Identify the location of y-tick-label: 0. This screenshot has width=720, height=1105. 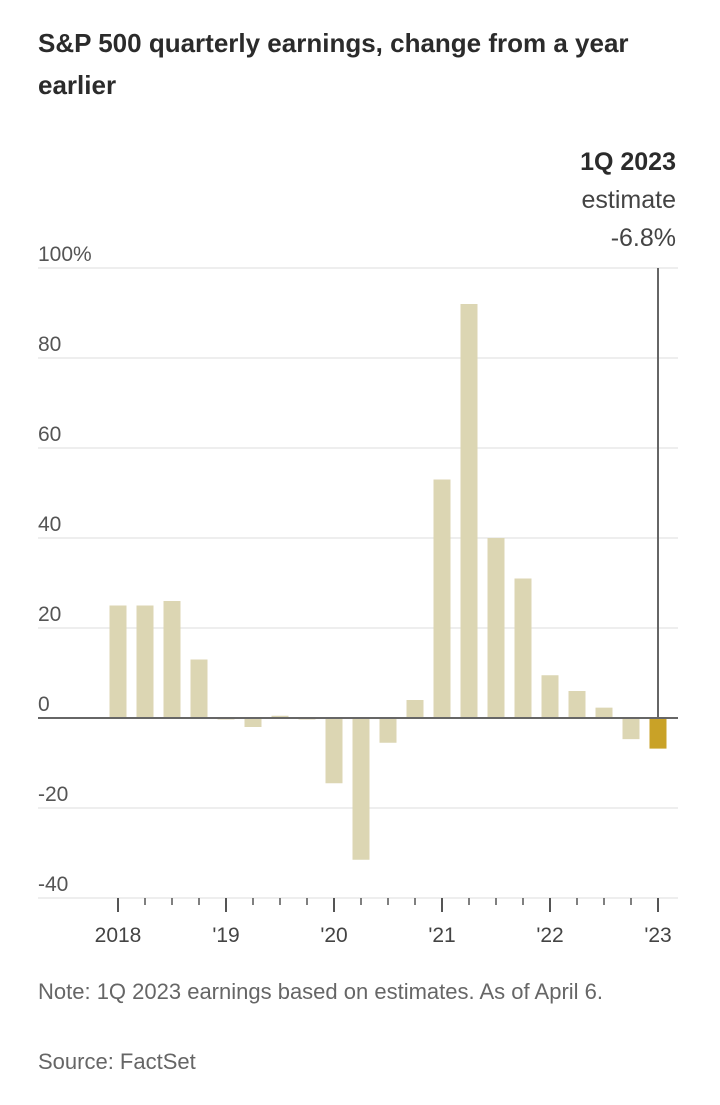
(44, 704).